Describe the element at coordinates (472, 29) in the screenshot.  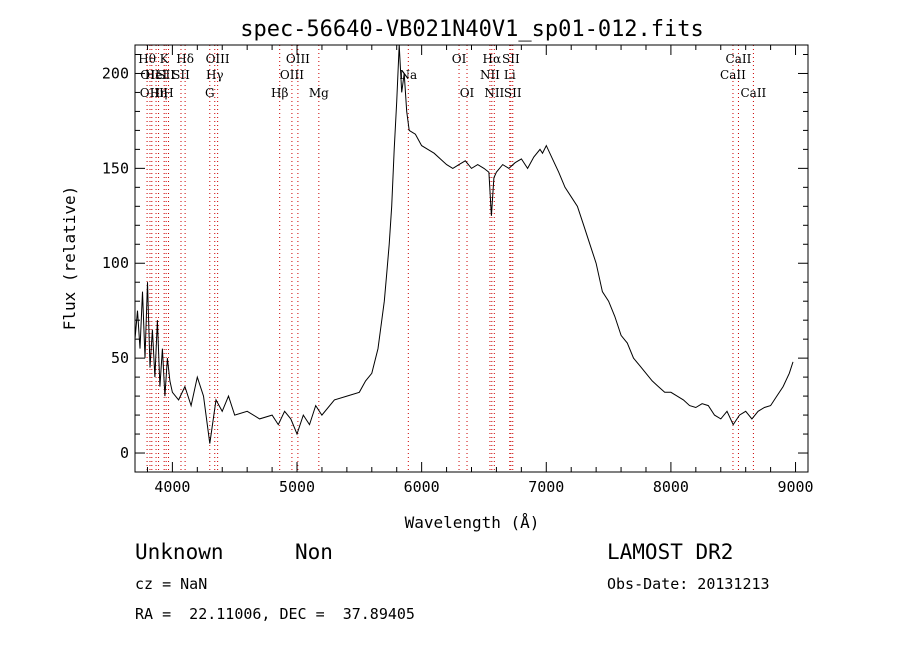
I see `chart-title: spec-56640-VB021N40V1_sp01-012.fits` at that location.